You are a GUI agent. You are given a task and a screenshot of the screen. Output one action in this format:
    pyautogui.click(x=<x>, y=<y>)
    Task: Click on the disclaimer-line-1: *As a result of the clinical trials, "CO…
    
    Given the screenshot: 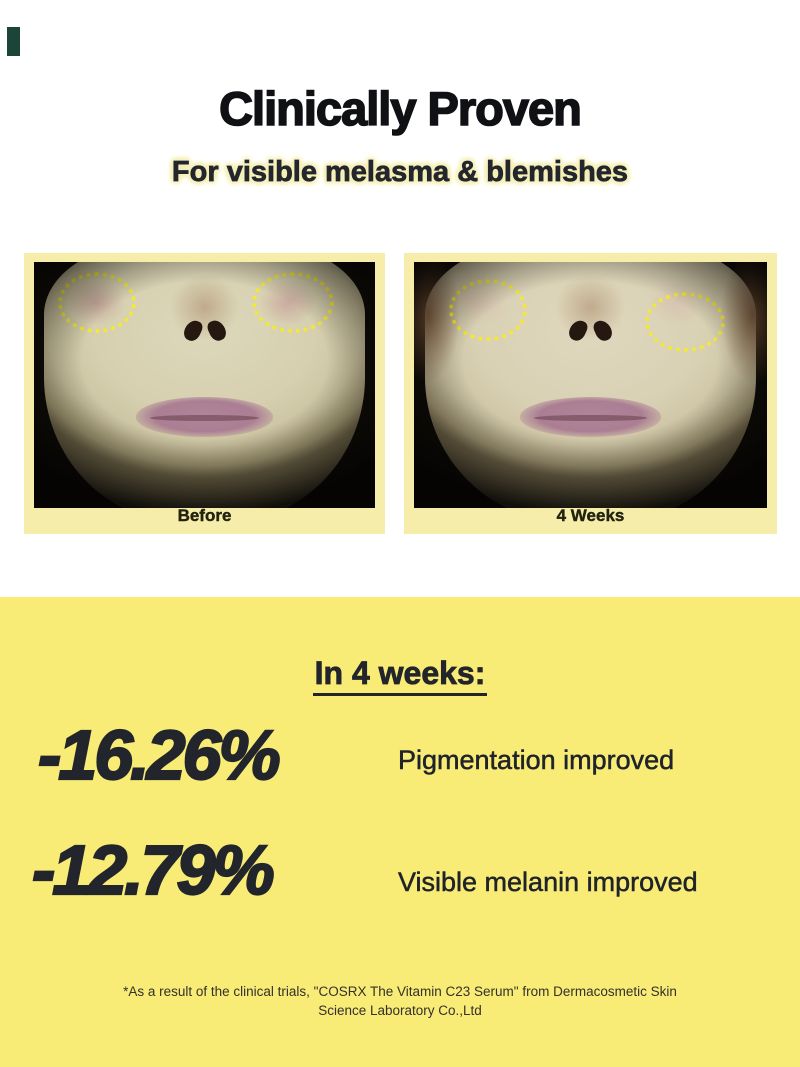 What is the action you would take?
    pyautogui.click(x=400, y=991)
    